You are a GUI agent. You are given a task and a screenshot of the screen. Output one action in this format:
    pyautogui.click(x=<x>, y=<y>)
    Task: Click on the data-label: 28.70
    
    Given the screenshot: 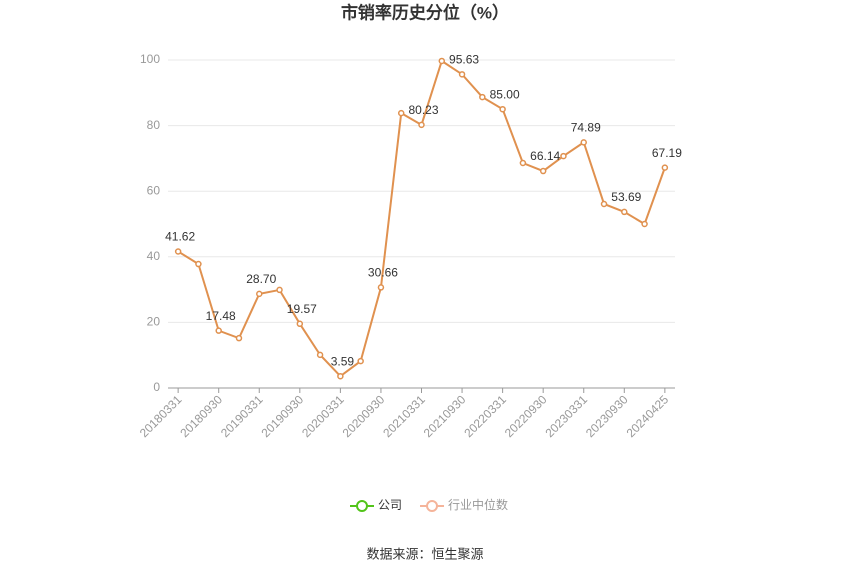 What is the action you would take?
    pyautogui.click(x=261, y=279)
    